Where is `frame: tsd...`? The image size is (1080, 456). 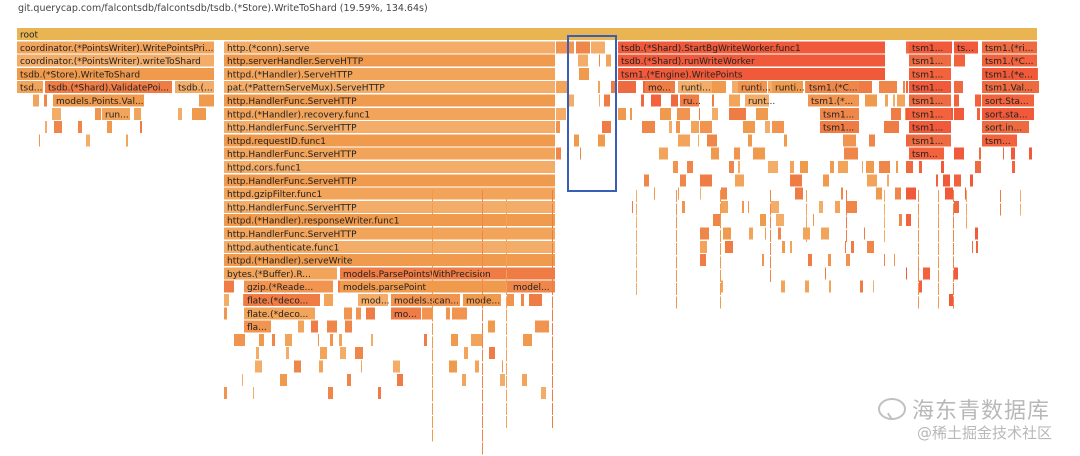 frame: tsd... is located at coordinates (30, 87).